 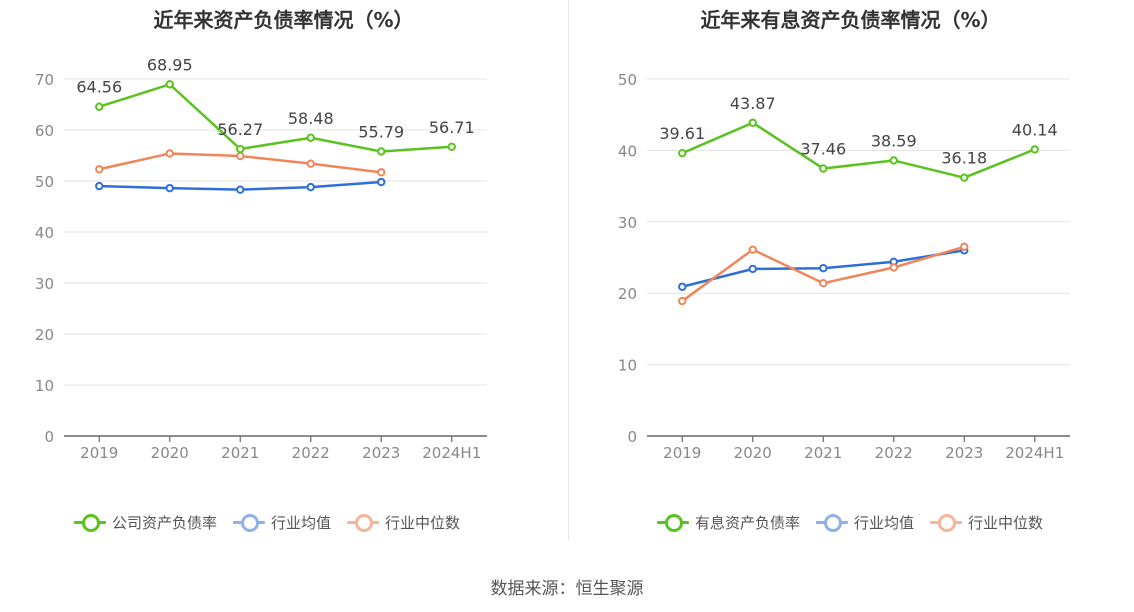 What do you see at coordinates (240, 129) in the screenshot?
I see `data-label: 56.27` at bounding box center [240, 129].